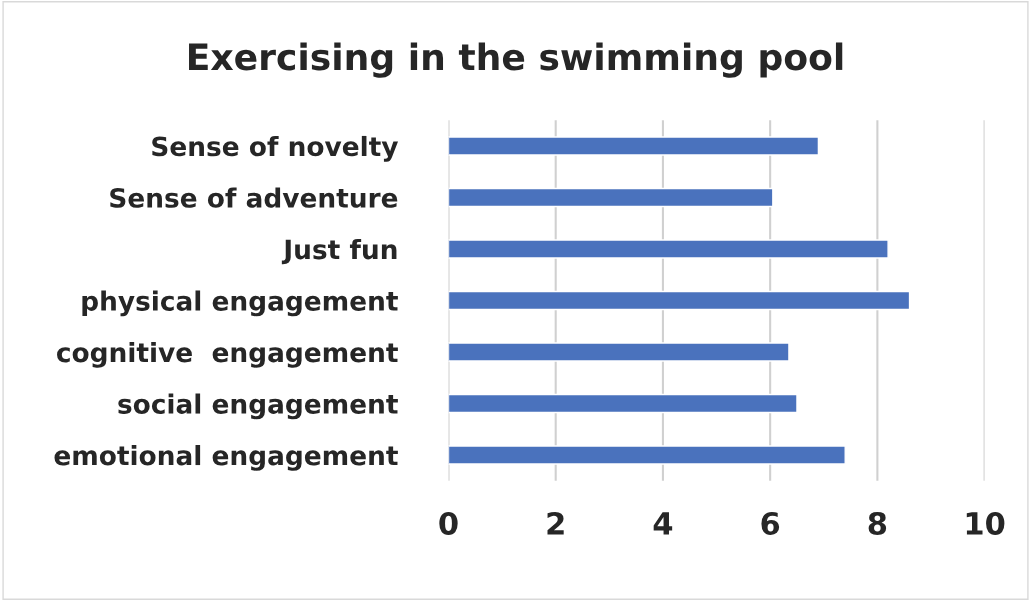  What do you see at coordinates (339, 251) in the screenshot?
I see `y-tick-label: Just fun` at bounding box center [339, 251].